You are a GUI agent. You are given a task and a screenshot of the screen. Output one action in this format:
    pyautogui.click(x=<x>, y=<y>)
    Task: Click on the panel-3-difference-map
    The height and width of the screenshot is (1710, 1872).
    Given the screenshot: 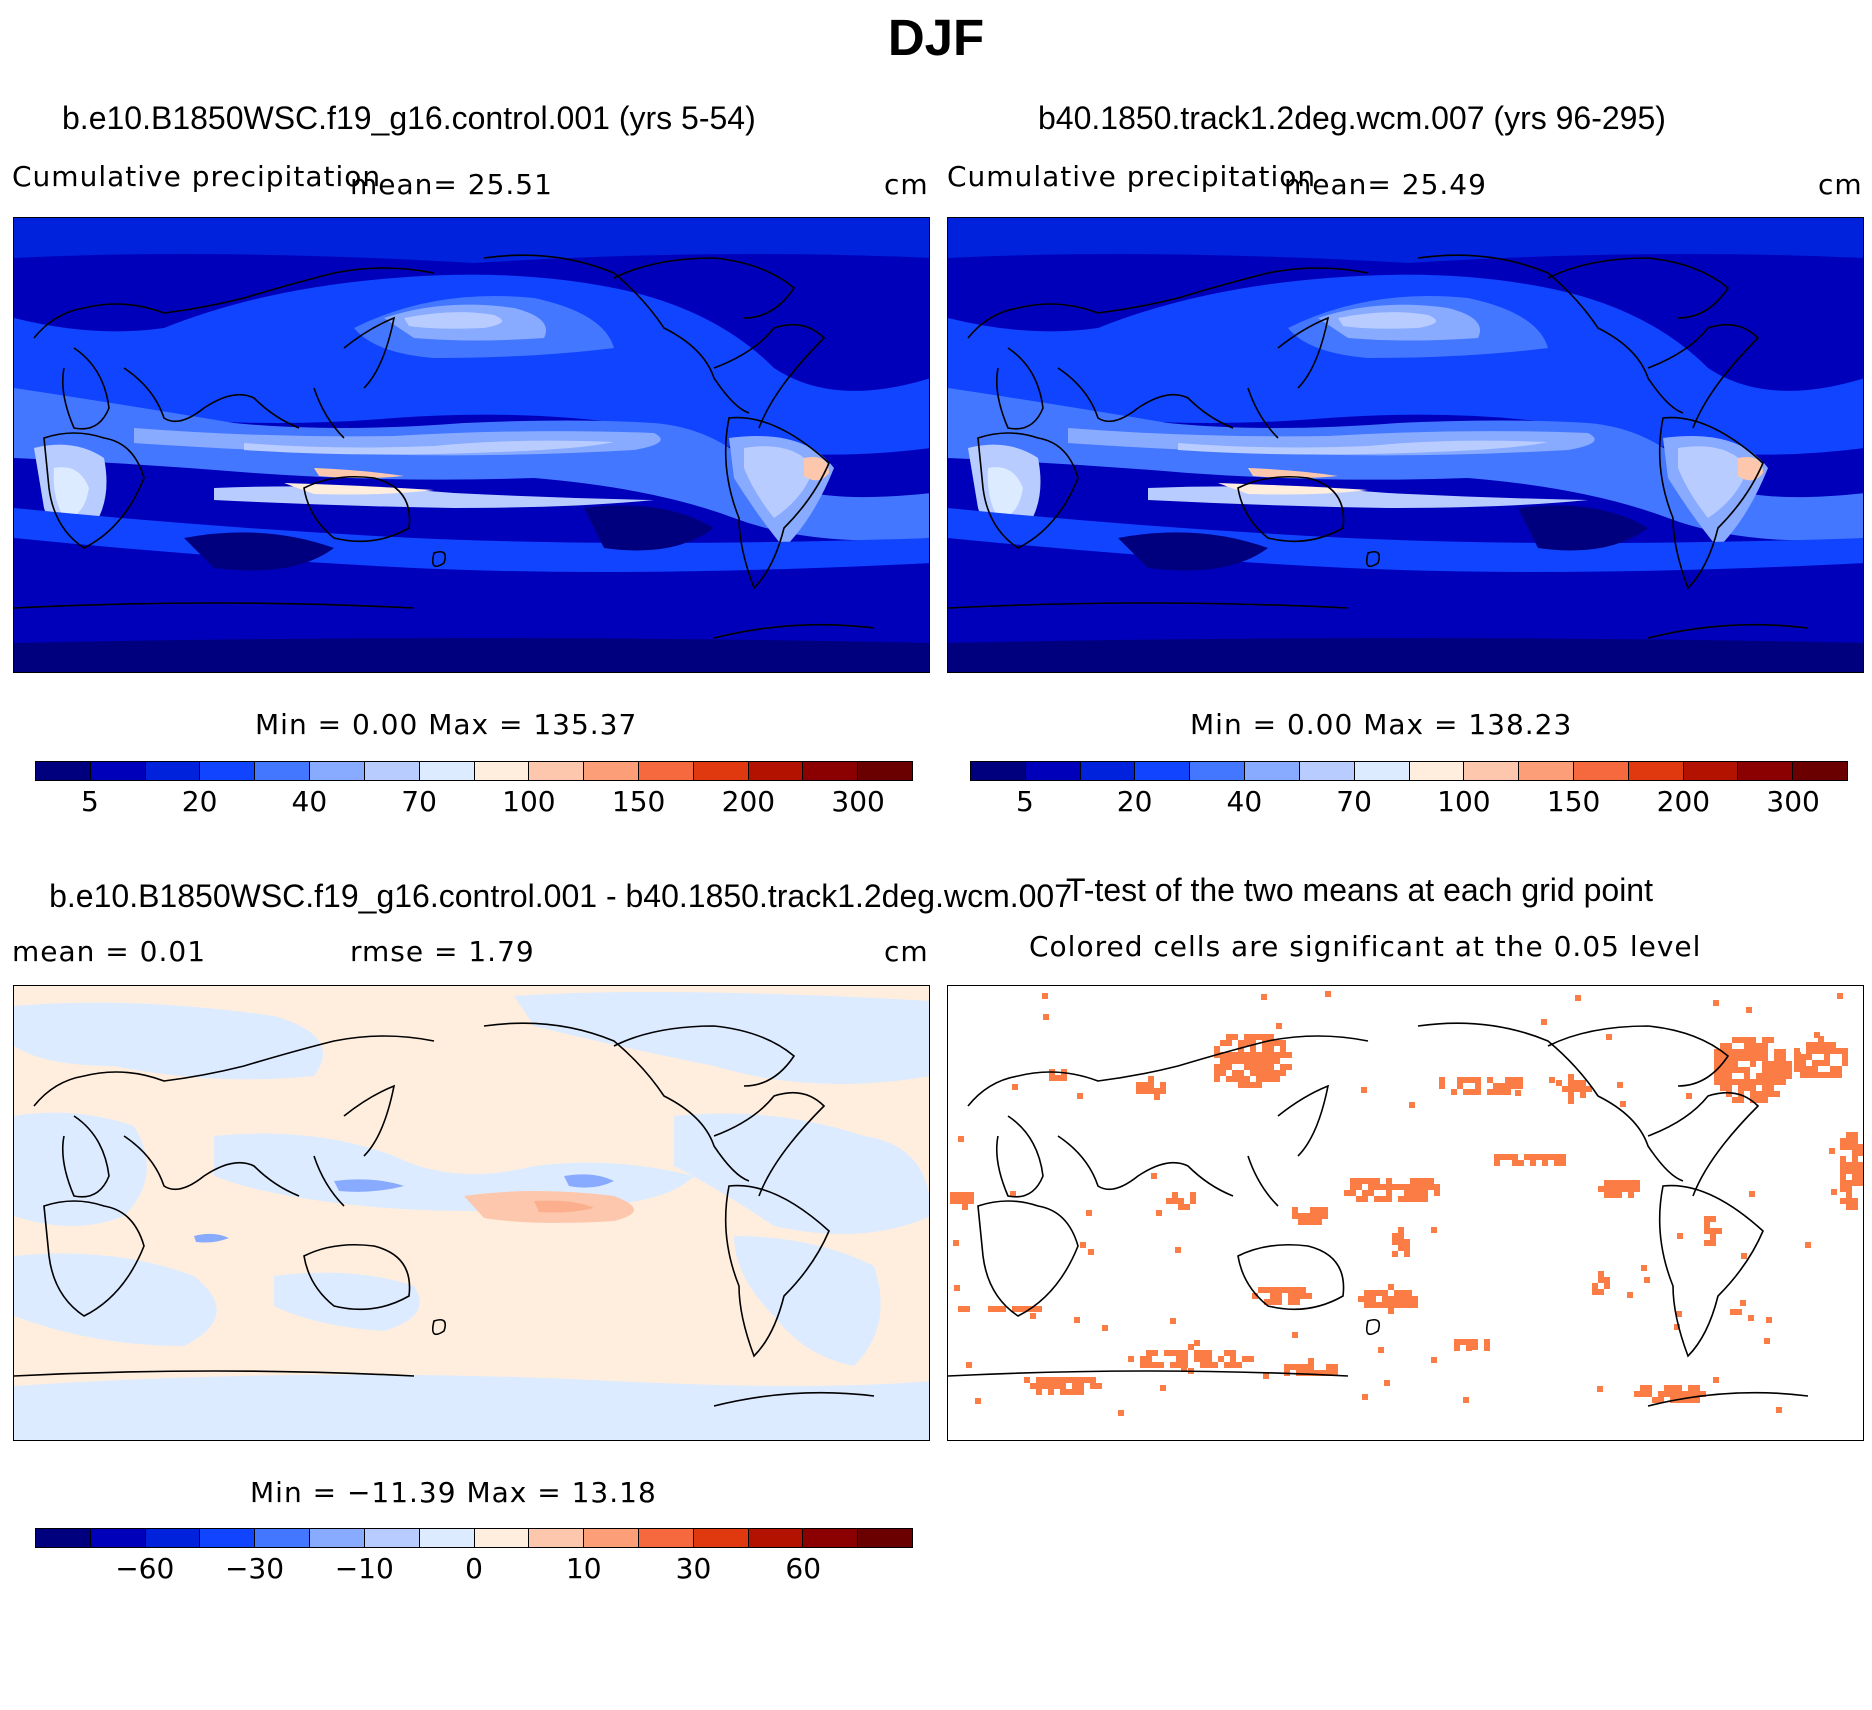 What is the action you would take?
    pyautogui.click(x=471, y=1213)
    